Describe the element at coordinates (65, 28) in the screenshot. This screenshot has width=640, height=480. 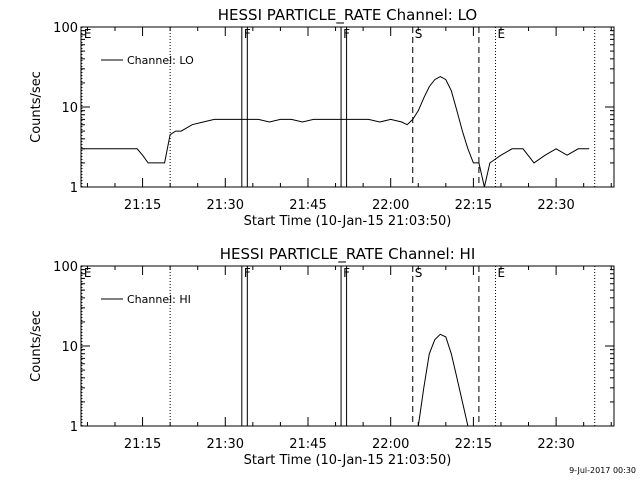
I see `panel-1-y-tick-label: 100` at that location.